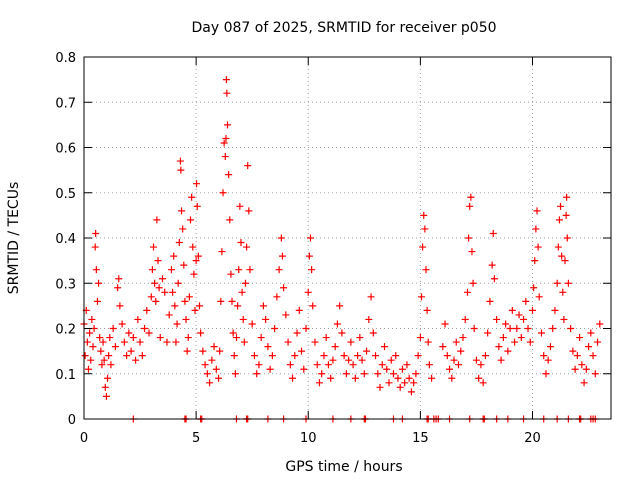 The width and height of the screenshot is (640, 480). What do you see at coordinates (65, 239) in the screenshot?
I see `y-tick-label: 0.4` at bounding box center [65, 239].